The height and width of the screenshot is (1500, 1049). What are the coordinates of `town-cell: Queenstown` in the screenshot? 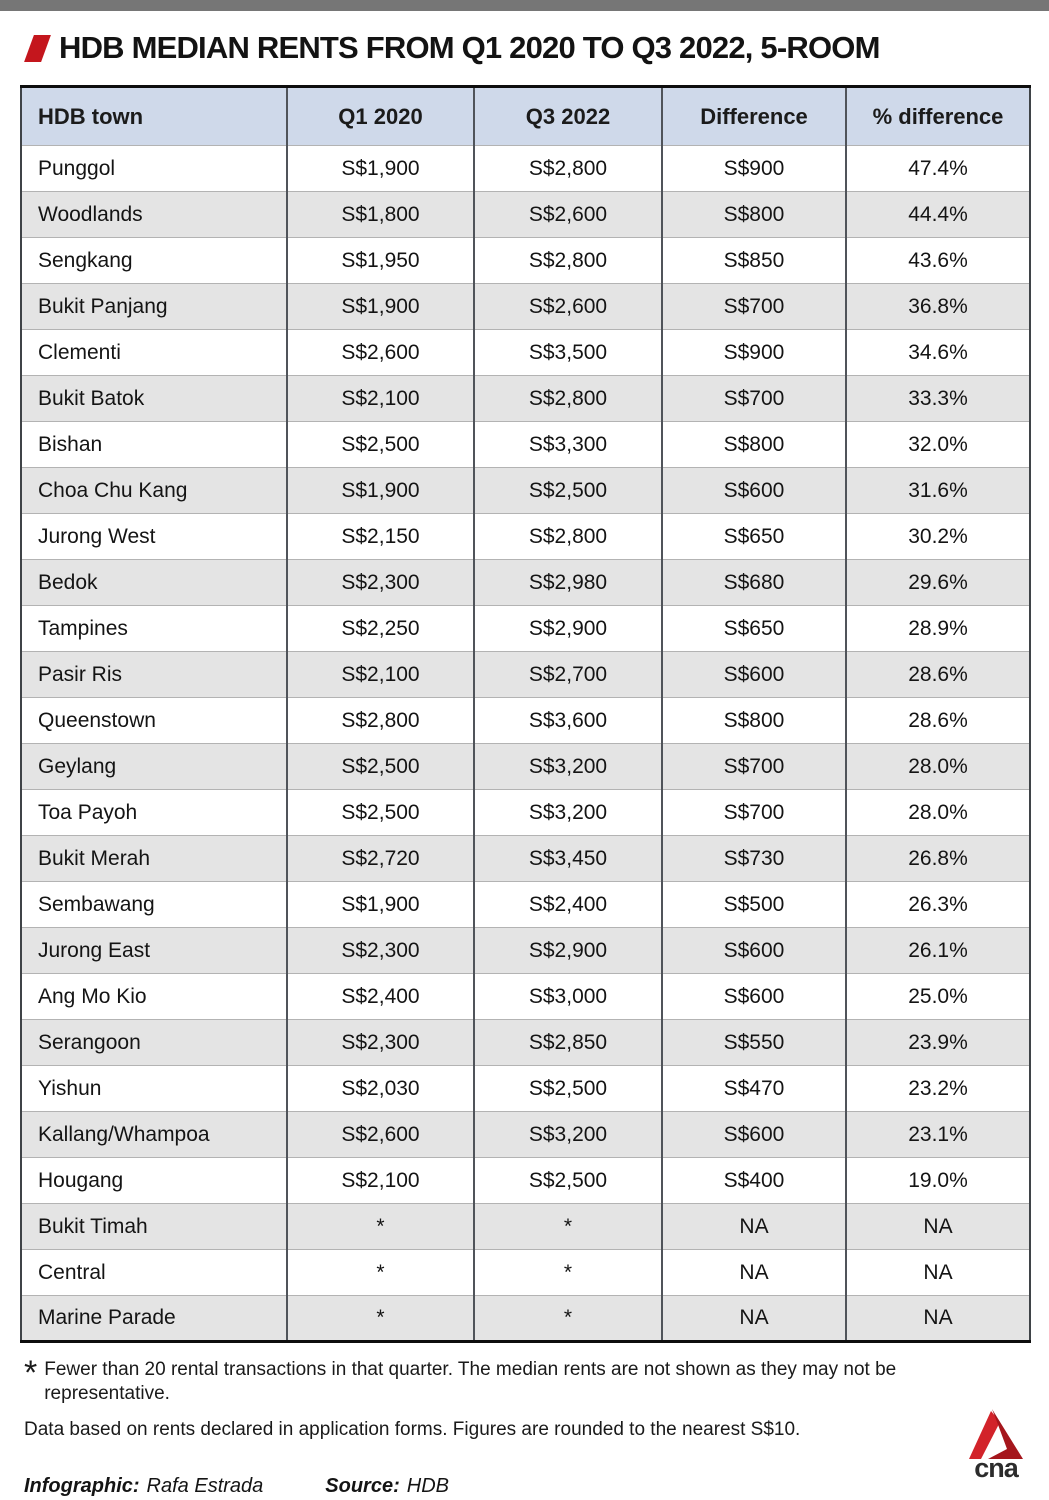 It's located at (154, 720).